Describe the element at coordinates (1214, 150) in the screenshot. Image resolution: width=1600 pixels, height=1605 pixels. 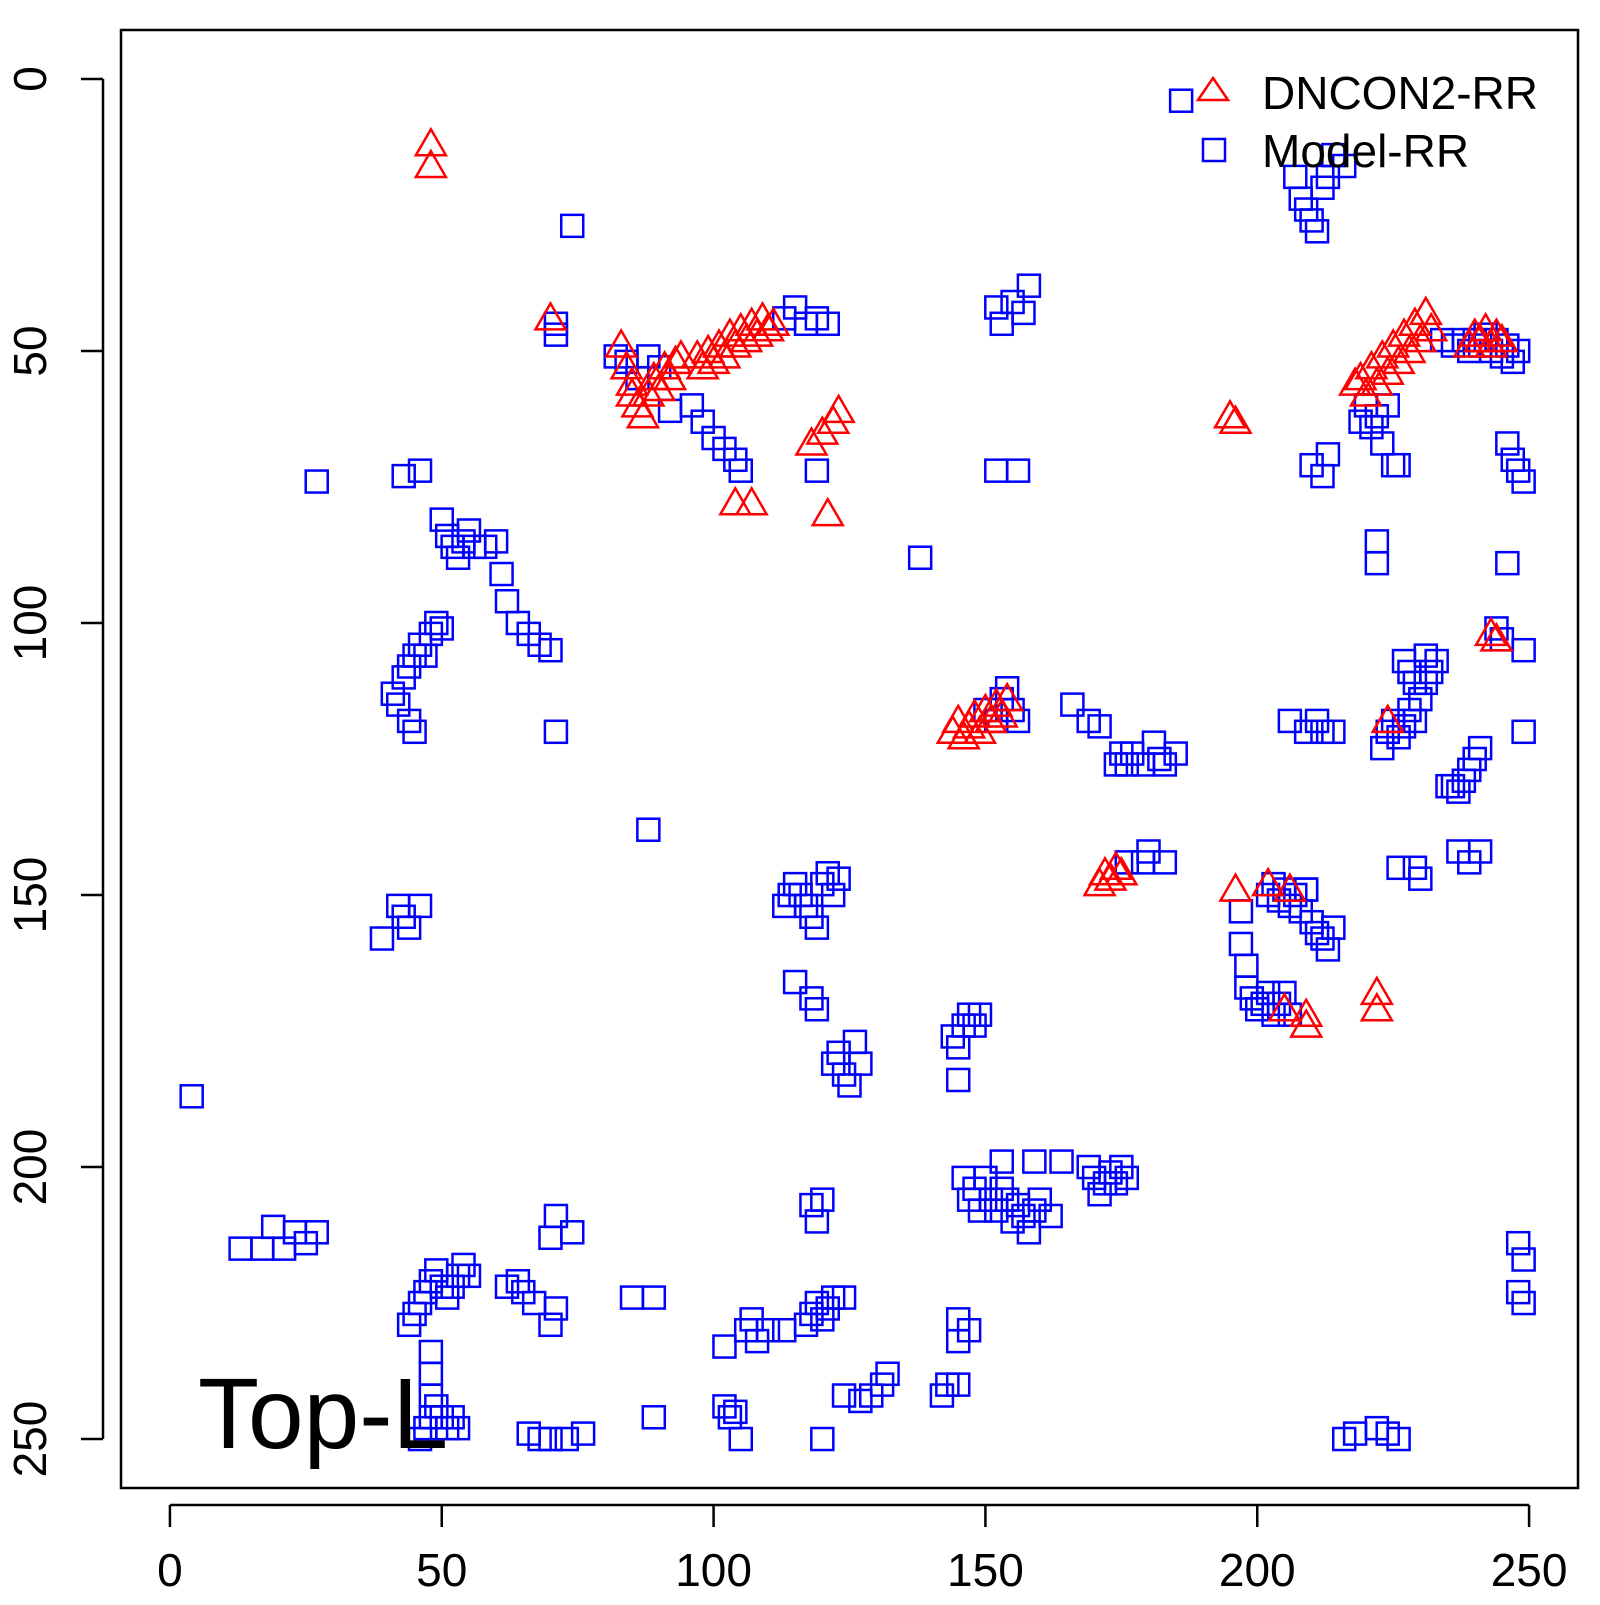
I see `legend-square-marker` at that location.